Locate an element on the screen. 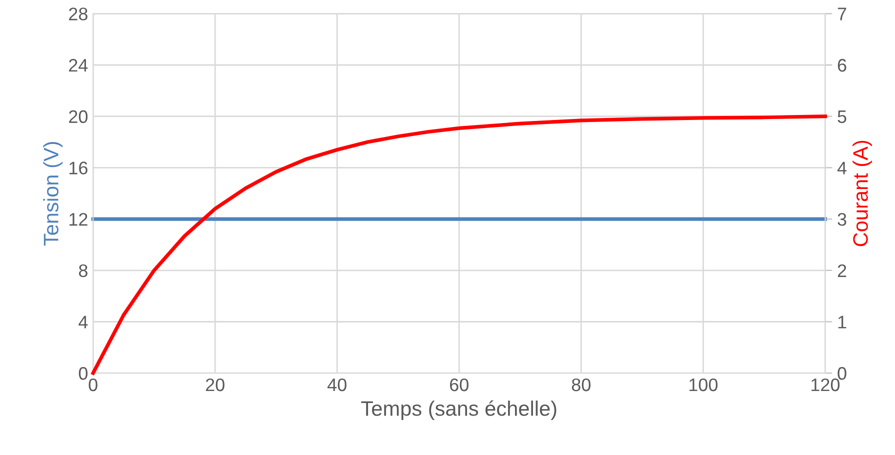 The height and width of the screenshot is (455, 895). x-tick-label: 20 is located at coordinates (215, 385).